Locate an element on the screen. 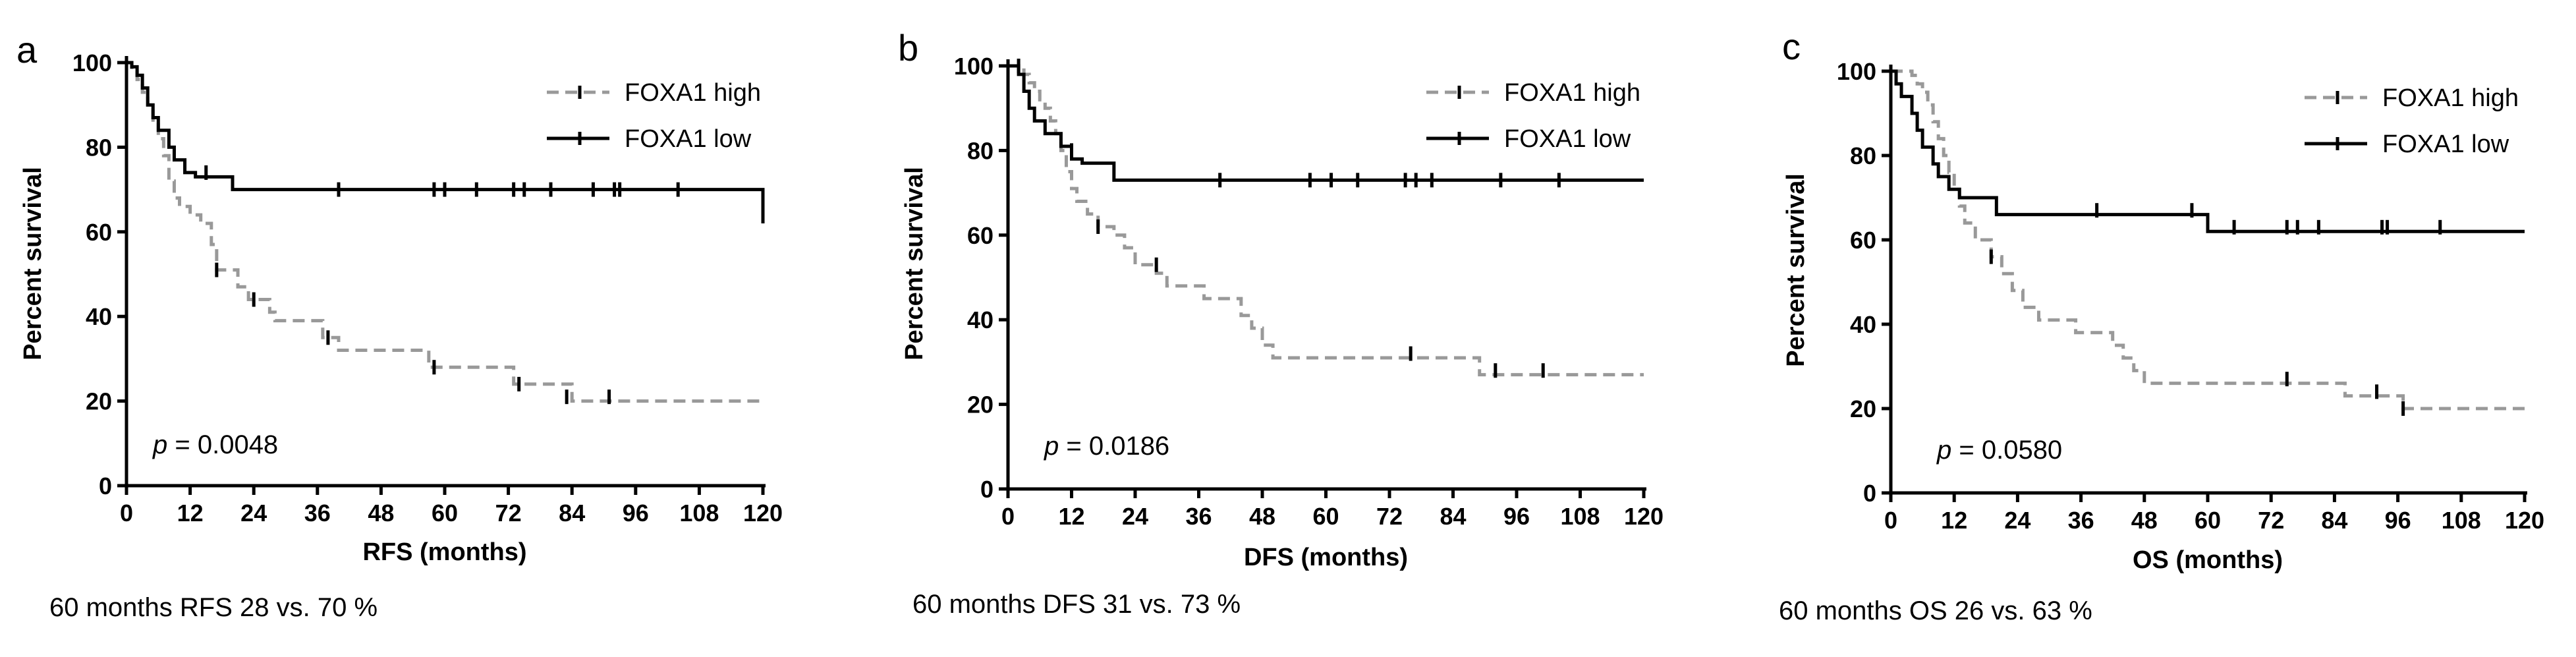  panel-letter: a is located at coordinates (27, 50).